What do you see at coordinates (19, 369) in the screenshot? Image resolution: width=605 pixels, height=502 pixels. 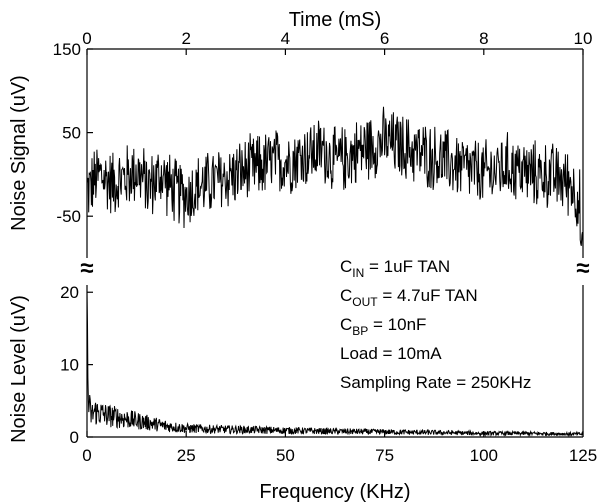 I see `bottom-y-axis-title: Noise Level (uV)` at bounding box center [19, 369].